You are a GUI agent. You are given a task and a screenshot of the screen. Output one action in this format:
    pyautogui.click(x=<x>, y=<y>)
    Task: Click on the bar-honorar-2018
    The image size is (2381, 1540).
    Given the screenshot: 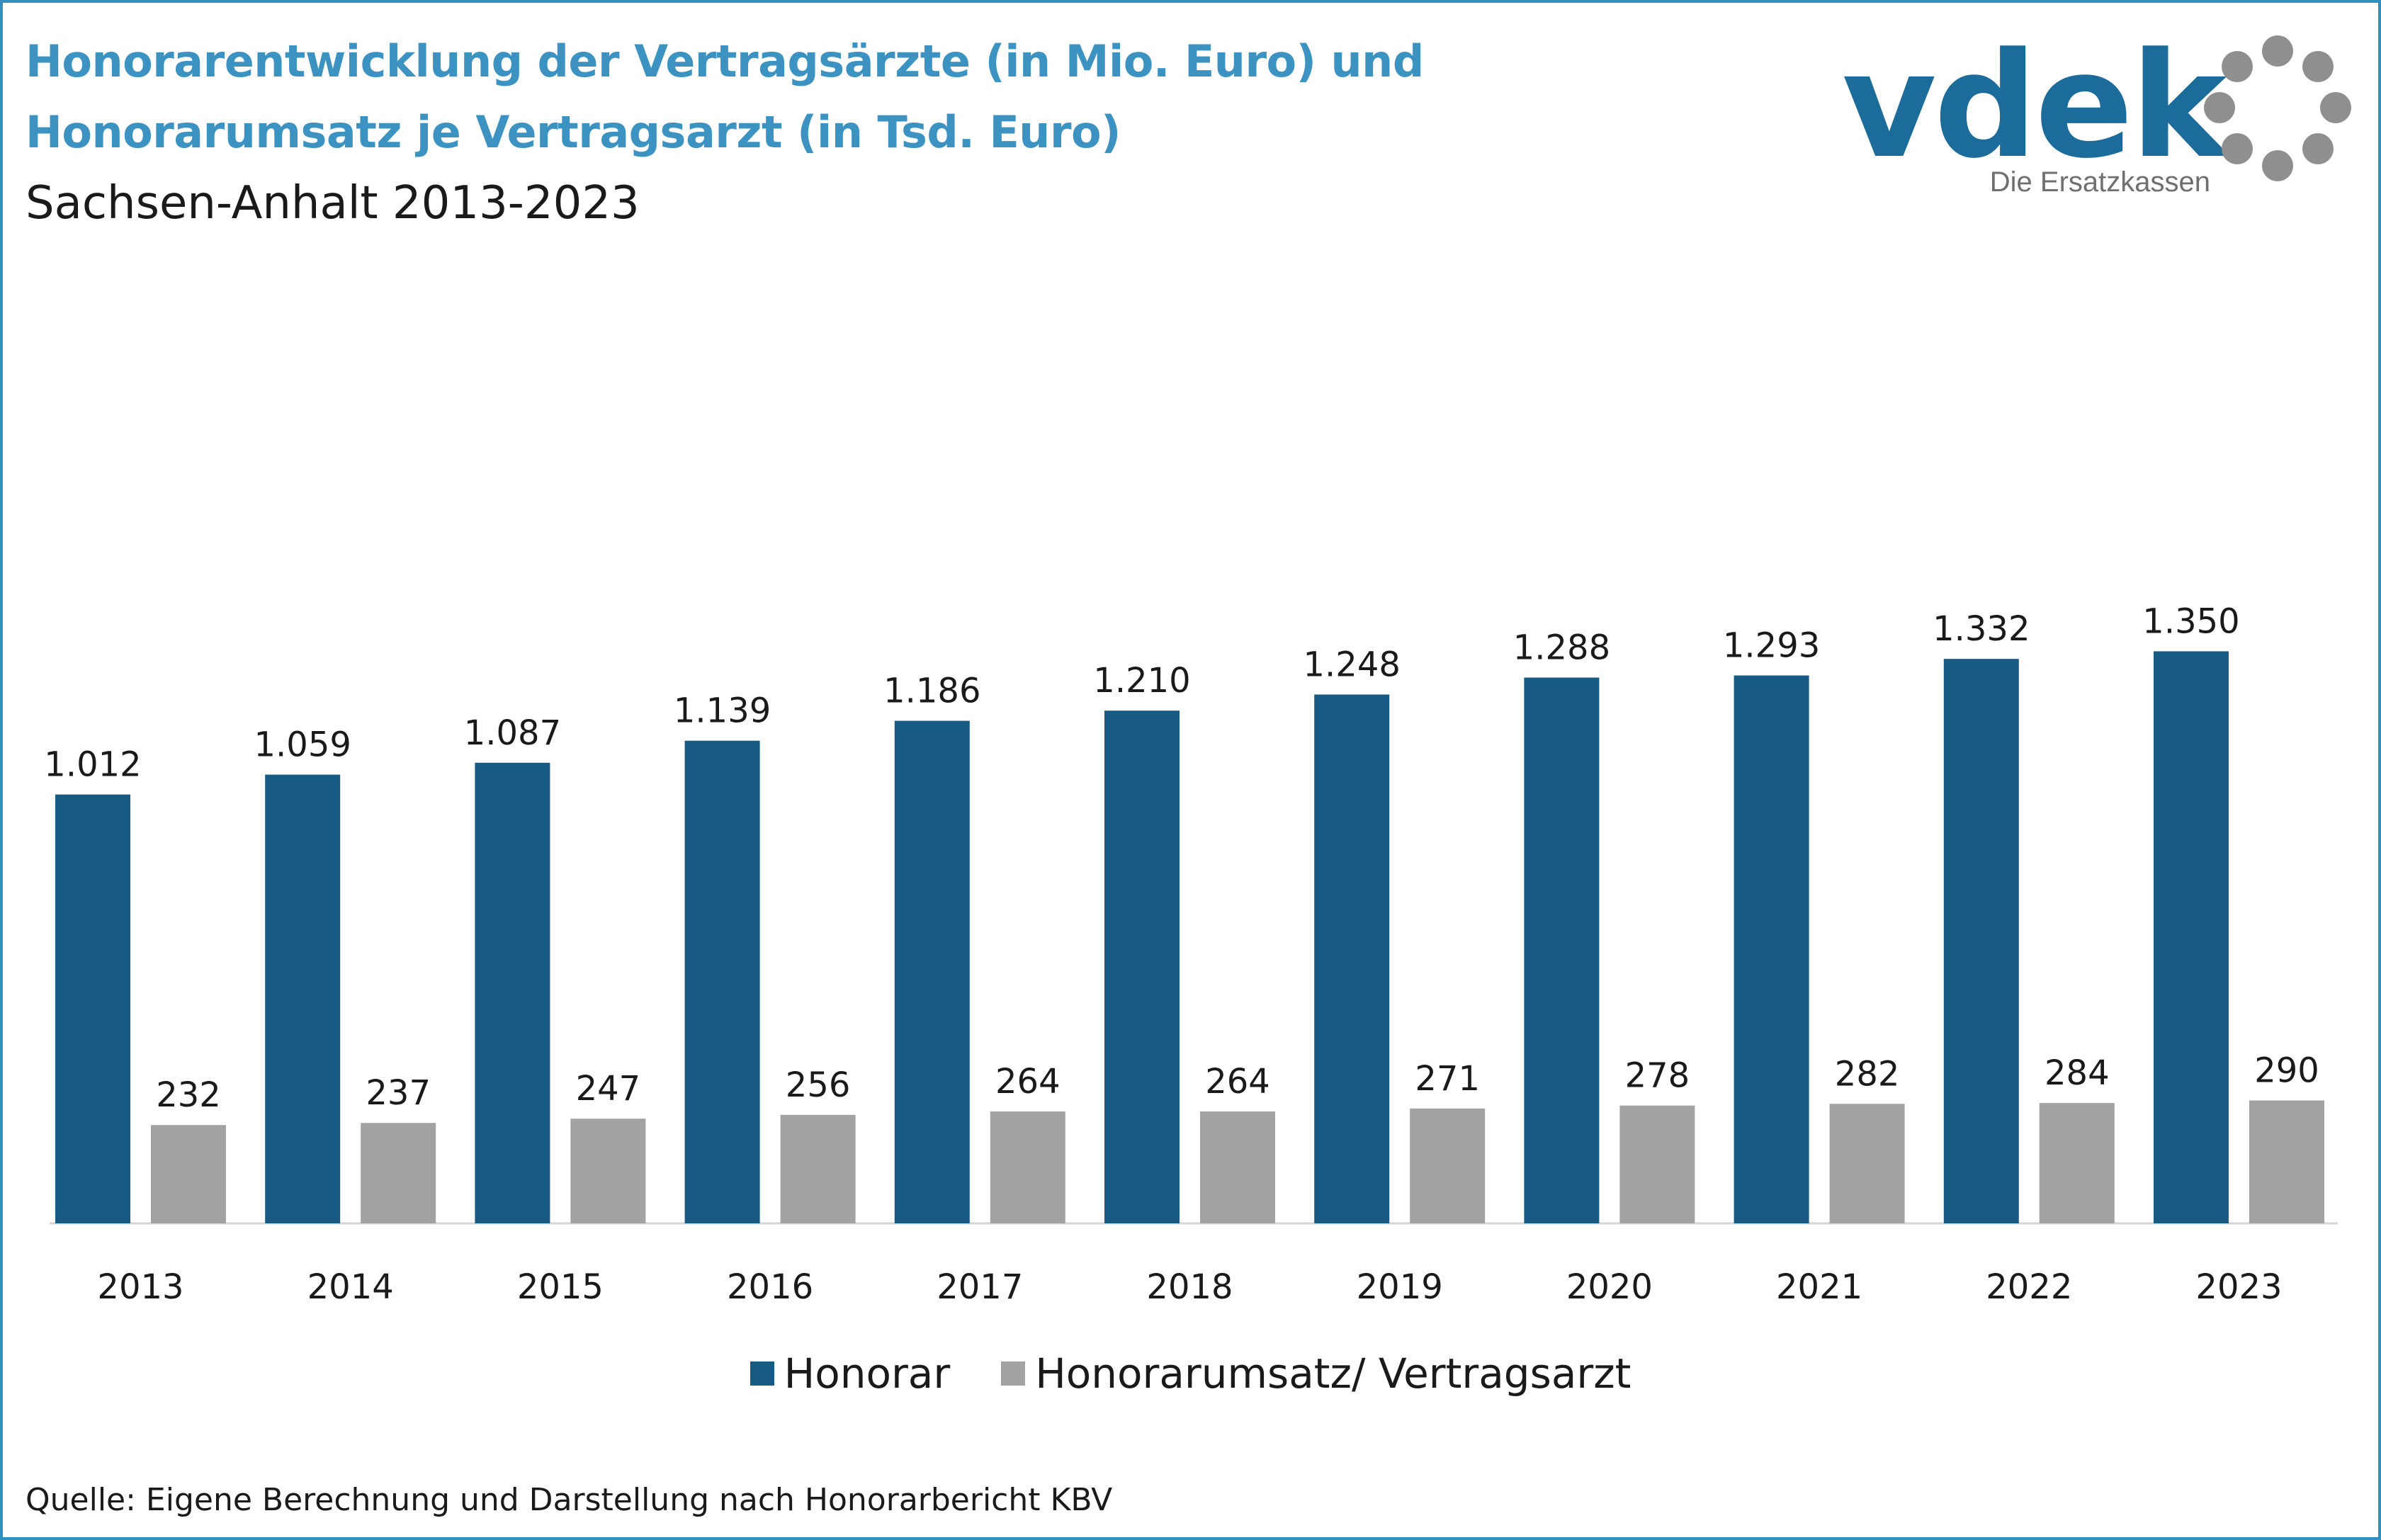 What is the action you would take?
    pyautogui.click(x=1142, y=966)
    